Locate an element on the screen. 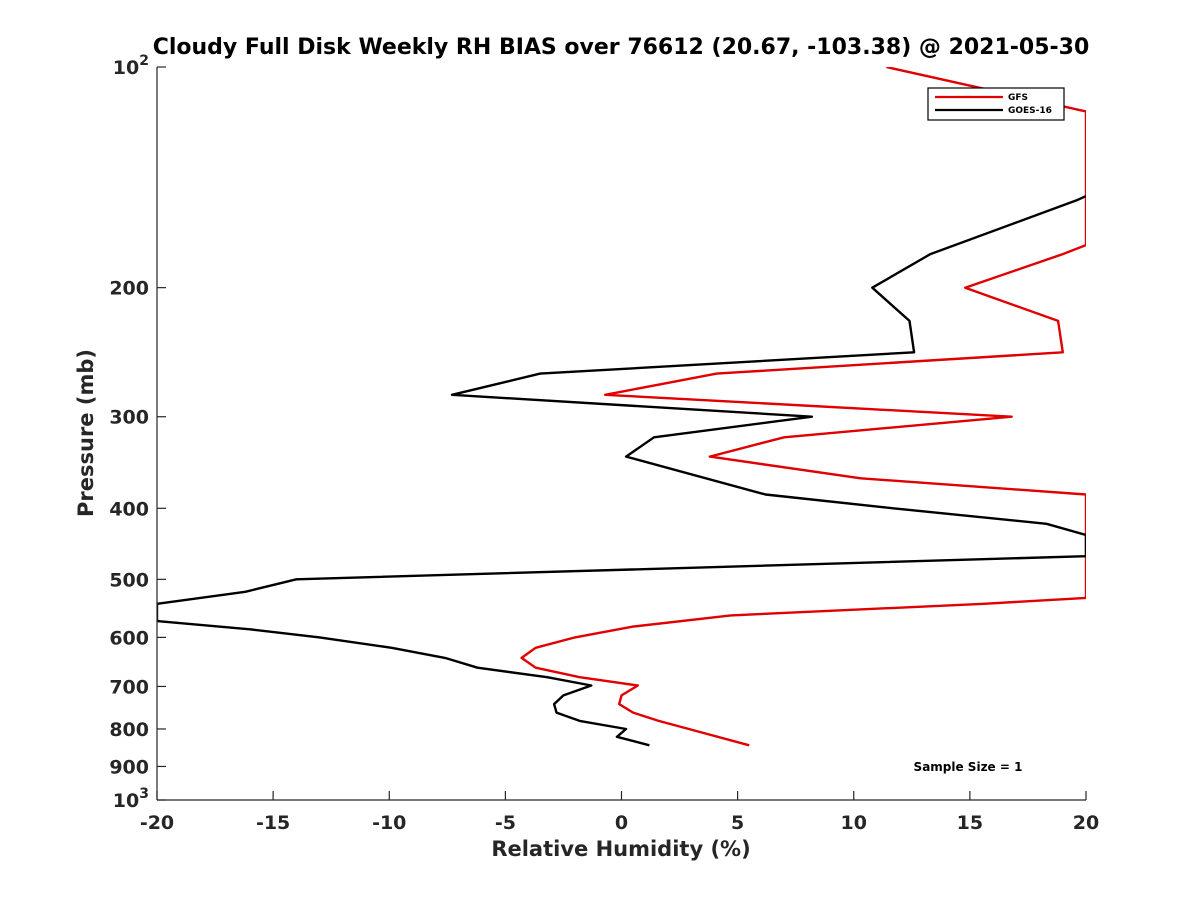 The height and width of the screenshot is (900, 1200). x-tick-label: 15 is located at coordinates (970, 823).